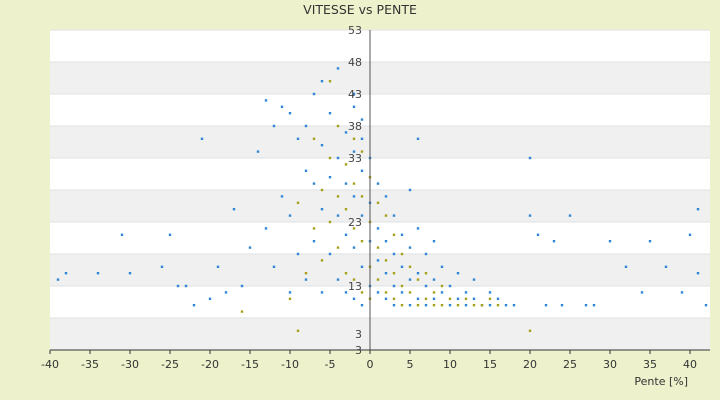 This screenshot has width=720, height=400. What do you see at coordinates (358, 350) in the screenshot?
I see `y-tick-label: 3` at bounding box center [358, 350].